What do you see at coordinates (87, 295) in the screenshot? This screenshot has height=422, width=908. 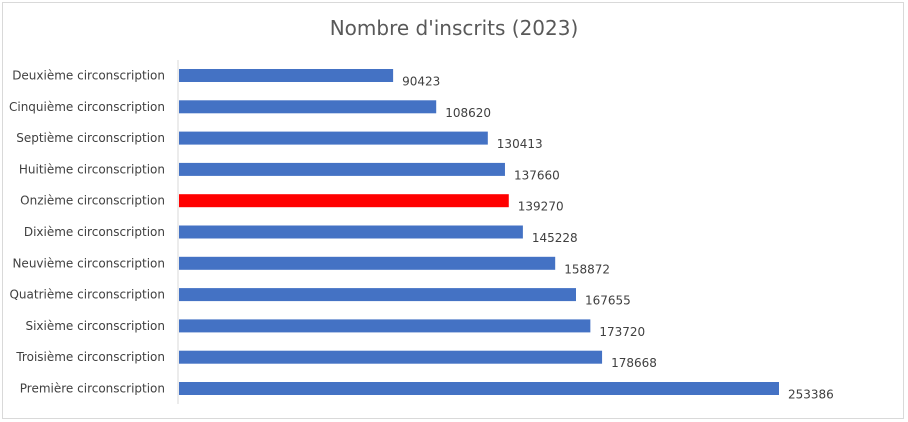 I see `category-label: Quatrième circonscription` at bounding box center [87, 295].